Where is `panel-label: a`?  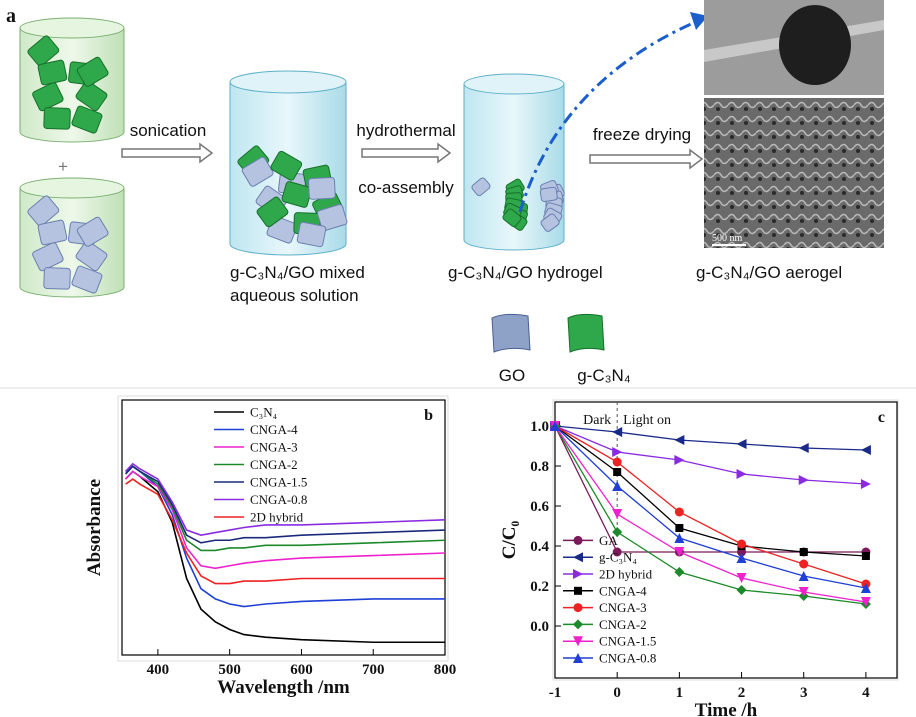
panel-label: a is located at coordinates (11, 16).